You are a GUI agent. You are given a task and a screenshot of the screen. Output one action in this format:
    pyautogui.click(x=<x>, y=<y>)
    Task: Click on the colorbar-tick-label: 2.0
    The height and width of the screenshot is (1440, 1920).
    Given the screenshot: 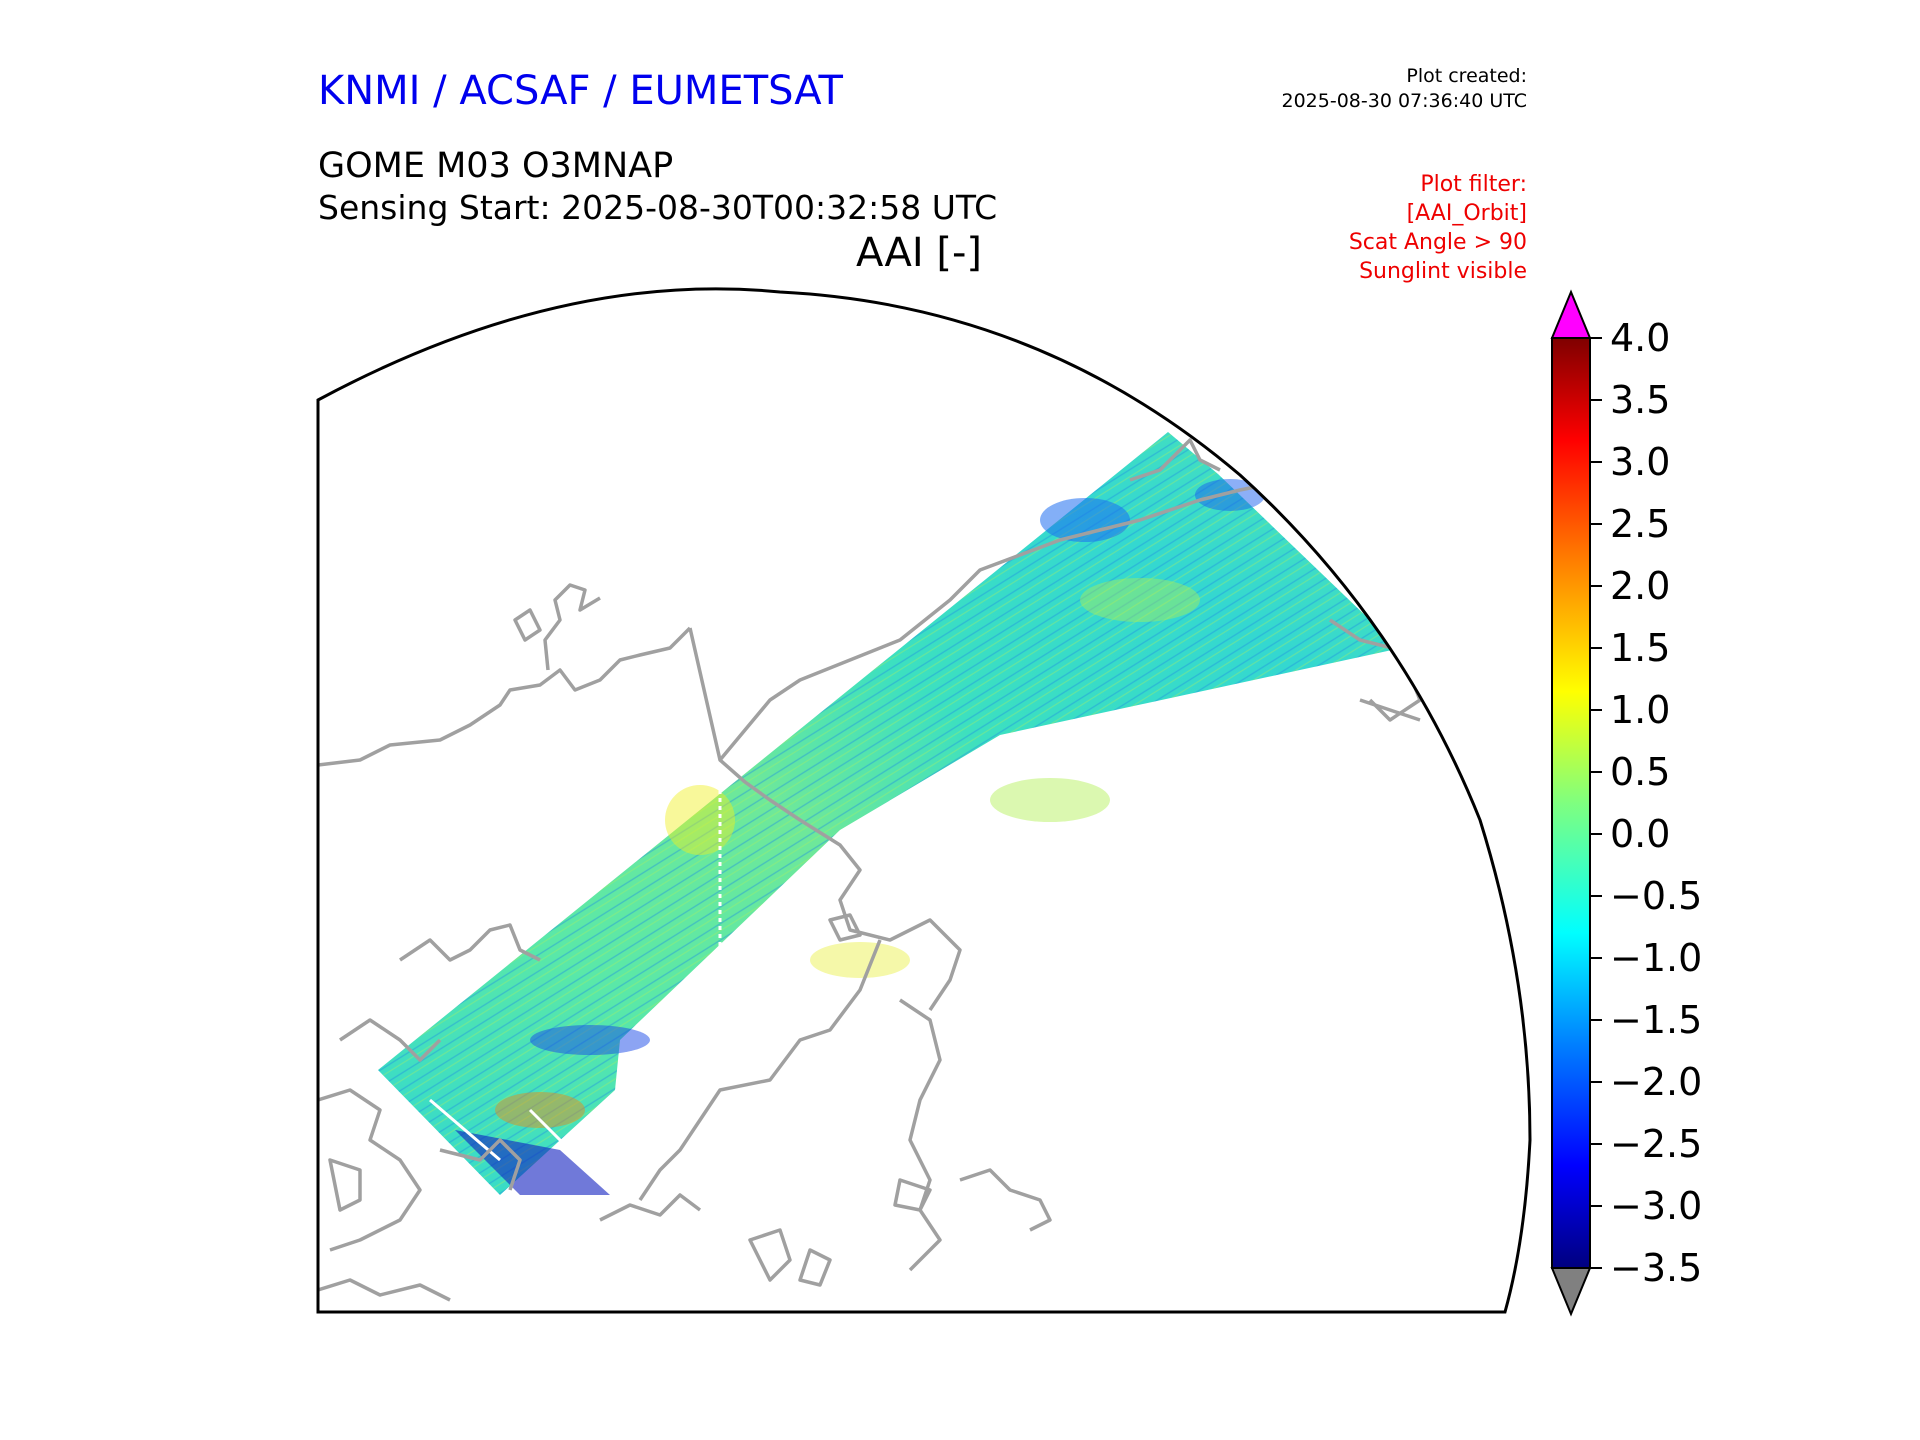 What is the action you would take?
    pyautogui.click(x=1640, y=586)
    